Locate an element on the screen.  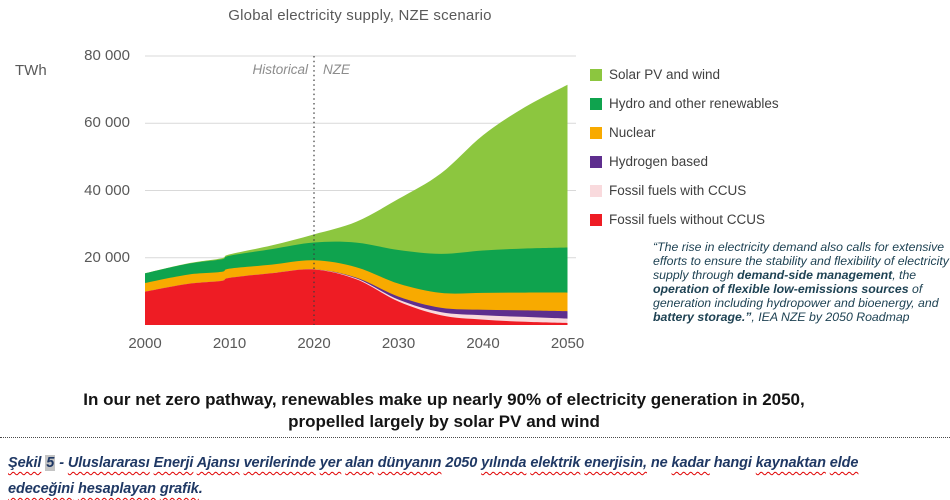
y-tick-label: 40 000 is located at coordinates (107, 190).